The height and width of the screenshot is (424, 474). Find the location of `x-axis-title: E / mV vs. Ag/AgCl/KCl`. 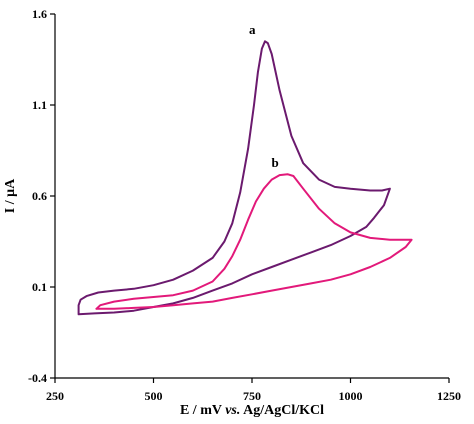

x-axis-title: E / mV vs. Ag/AgCl/KCl is located at coordinates (252, 410).